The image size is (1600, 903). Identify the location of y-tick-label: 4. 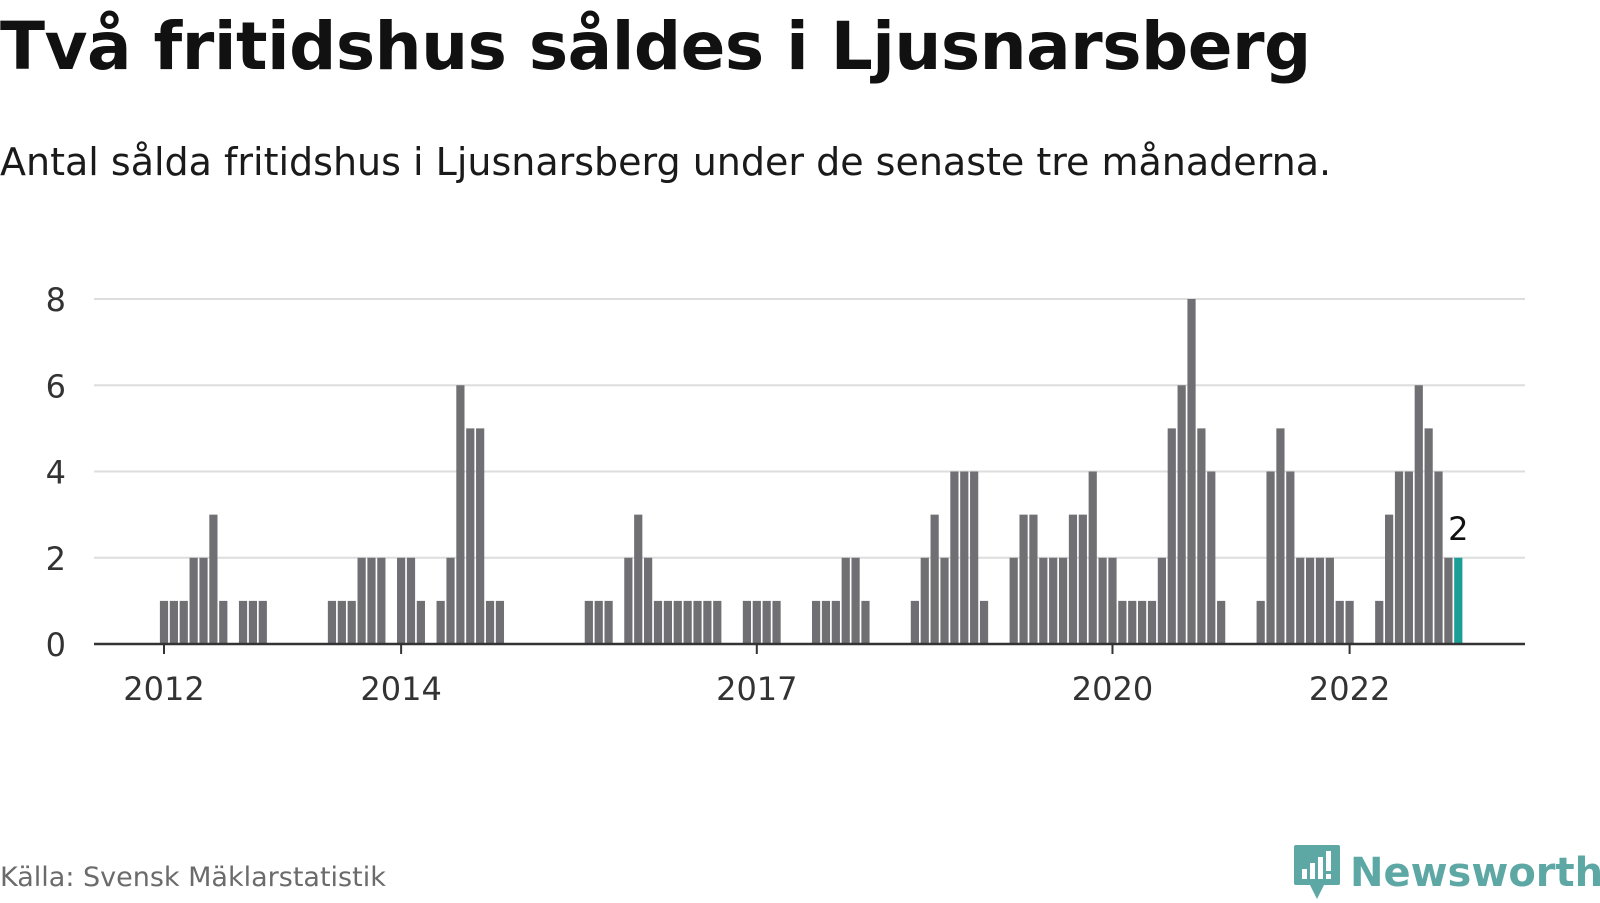
(56, 473).